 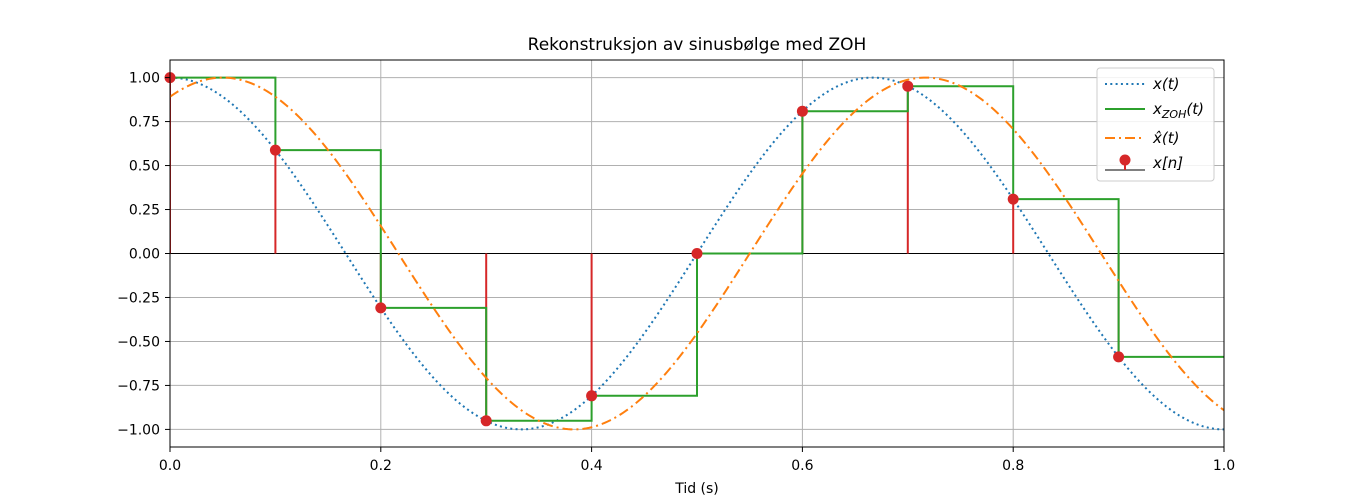 I want to click on x-tick-label: 0.8, so click(x=1013, y=466).